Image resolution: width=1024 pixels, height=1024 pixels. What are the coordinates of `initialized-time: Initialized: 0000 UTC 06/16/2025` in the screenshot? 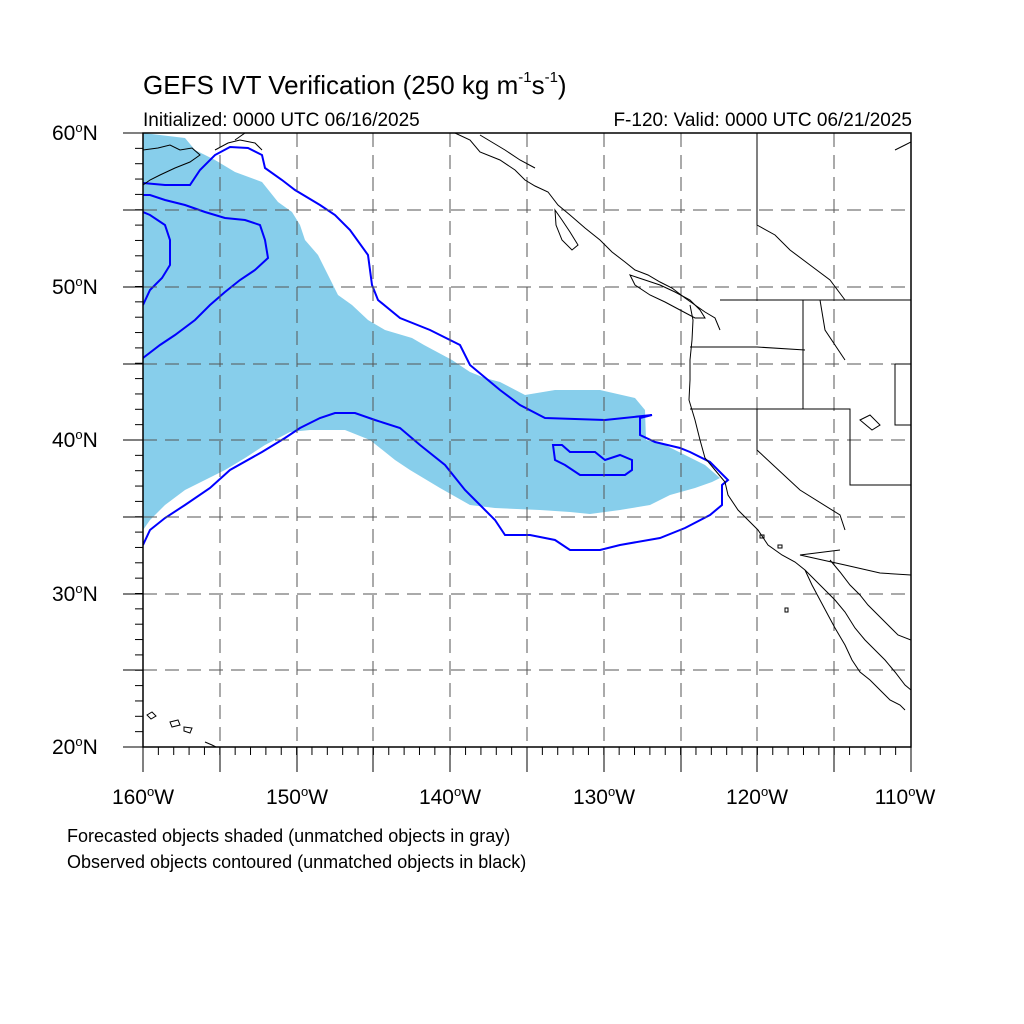 It's located at (281, 120).